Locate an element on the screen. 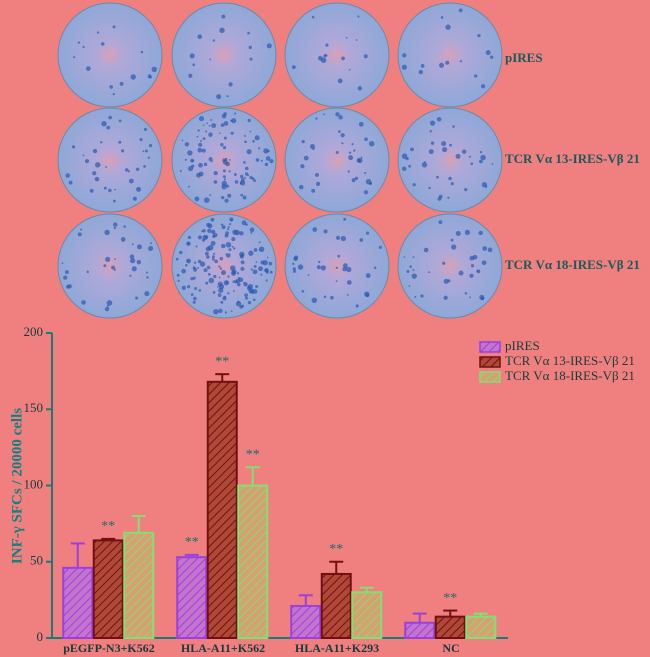 This screenshot has height=657, width=650. y-tick-label: 0 is located at coordinates (40, 636).